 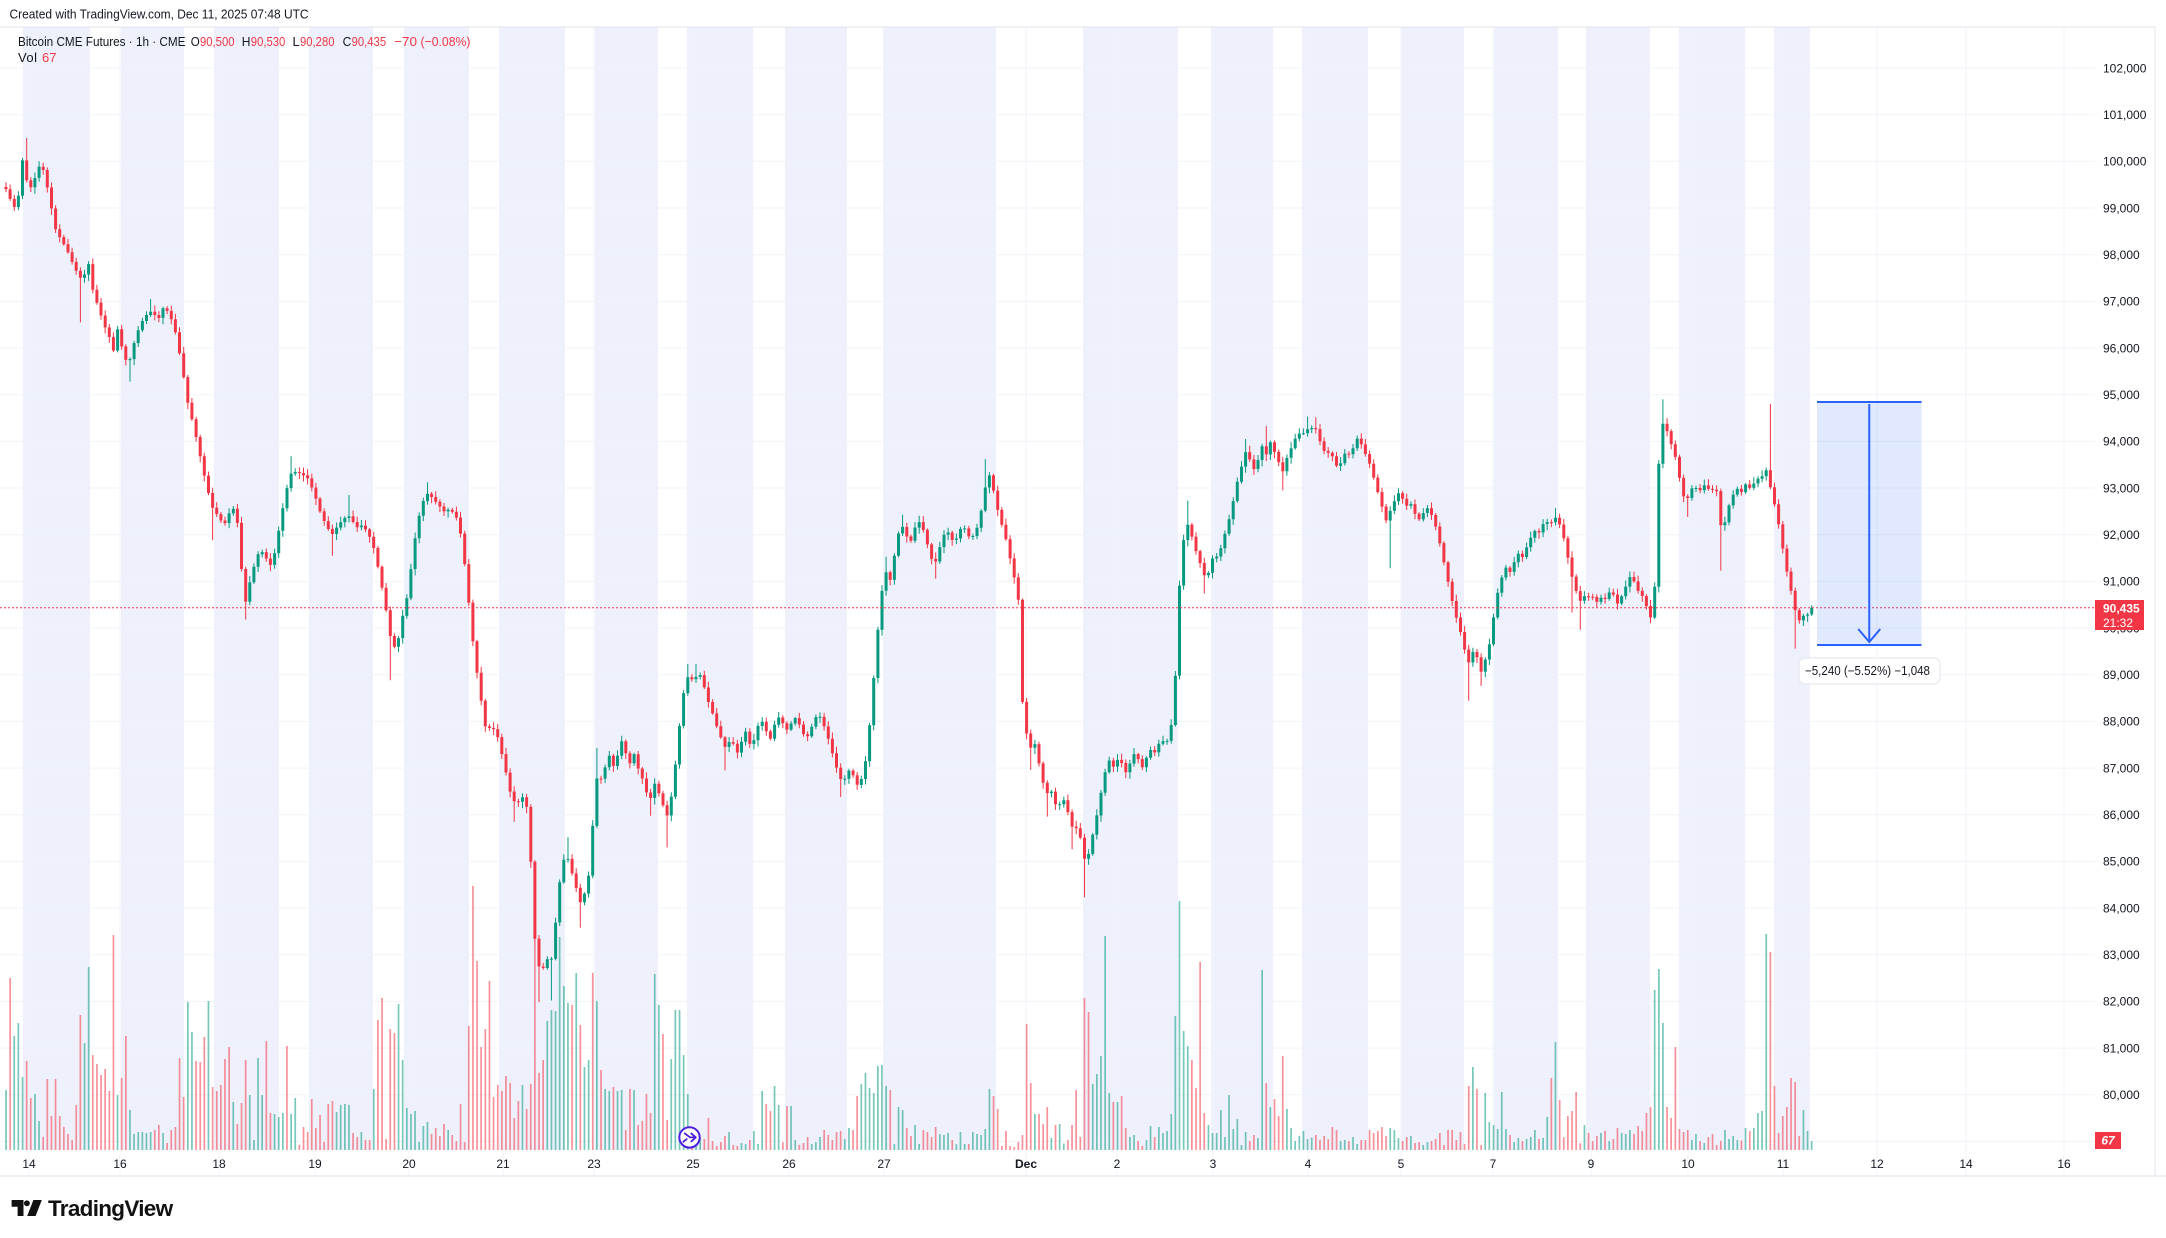 What do you see at coordinates (2121, 1048) in the screenshot?
I see `svg-text: 81,000` at bounding box center [2121, 1048].